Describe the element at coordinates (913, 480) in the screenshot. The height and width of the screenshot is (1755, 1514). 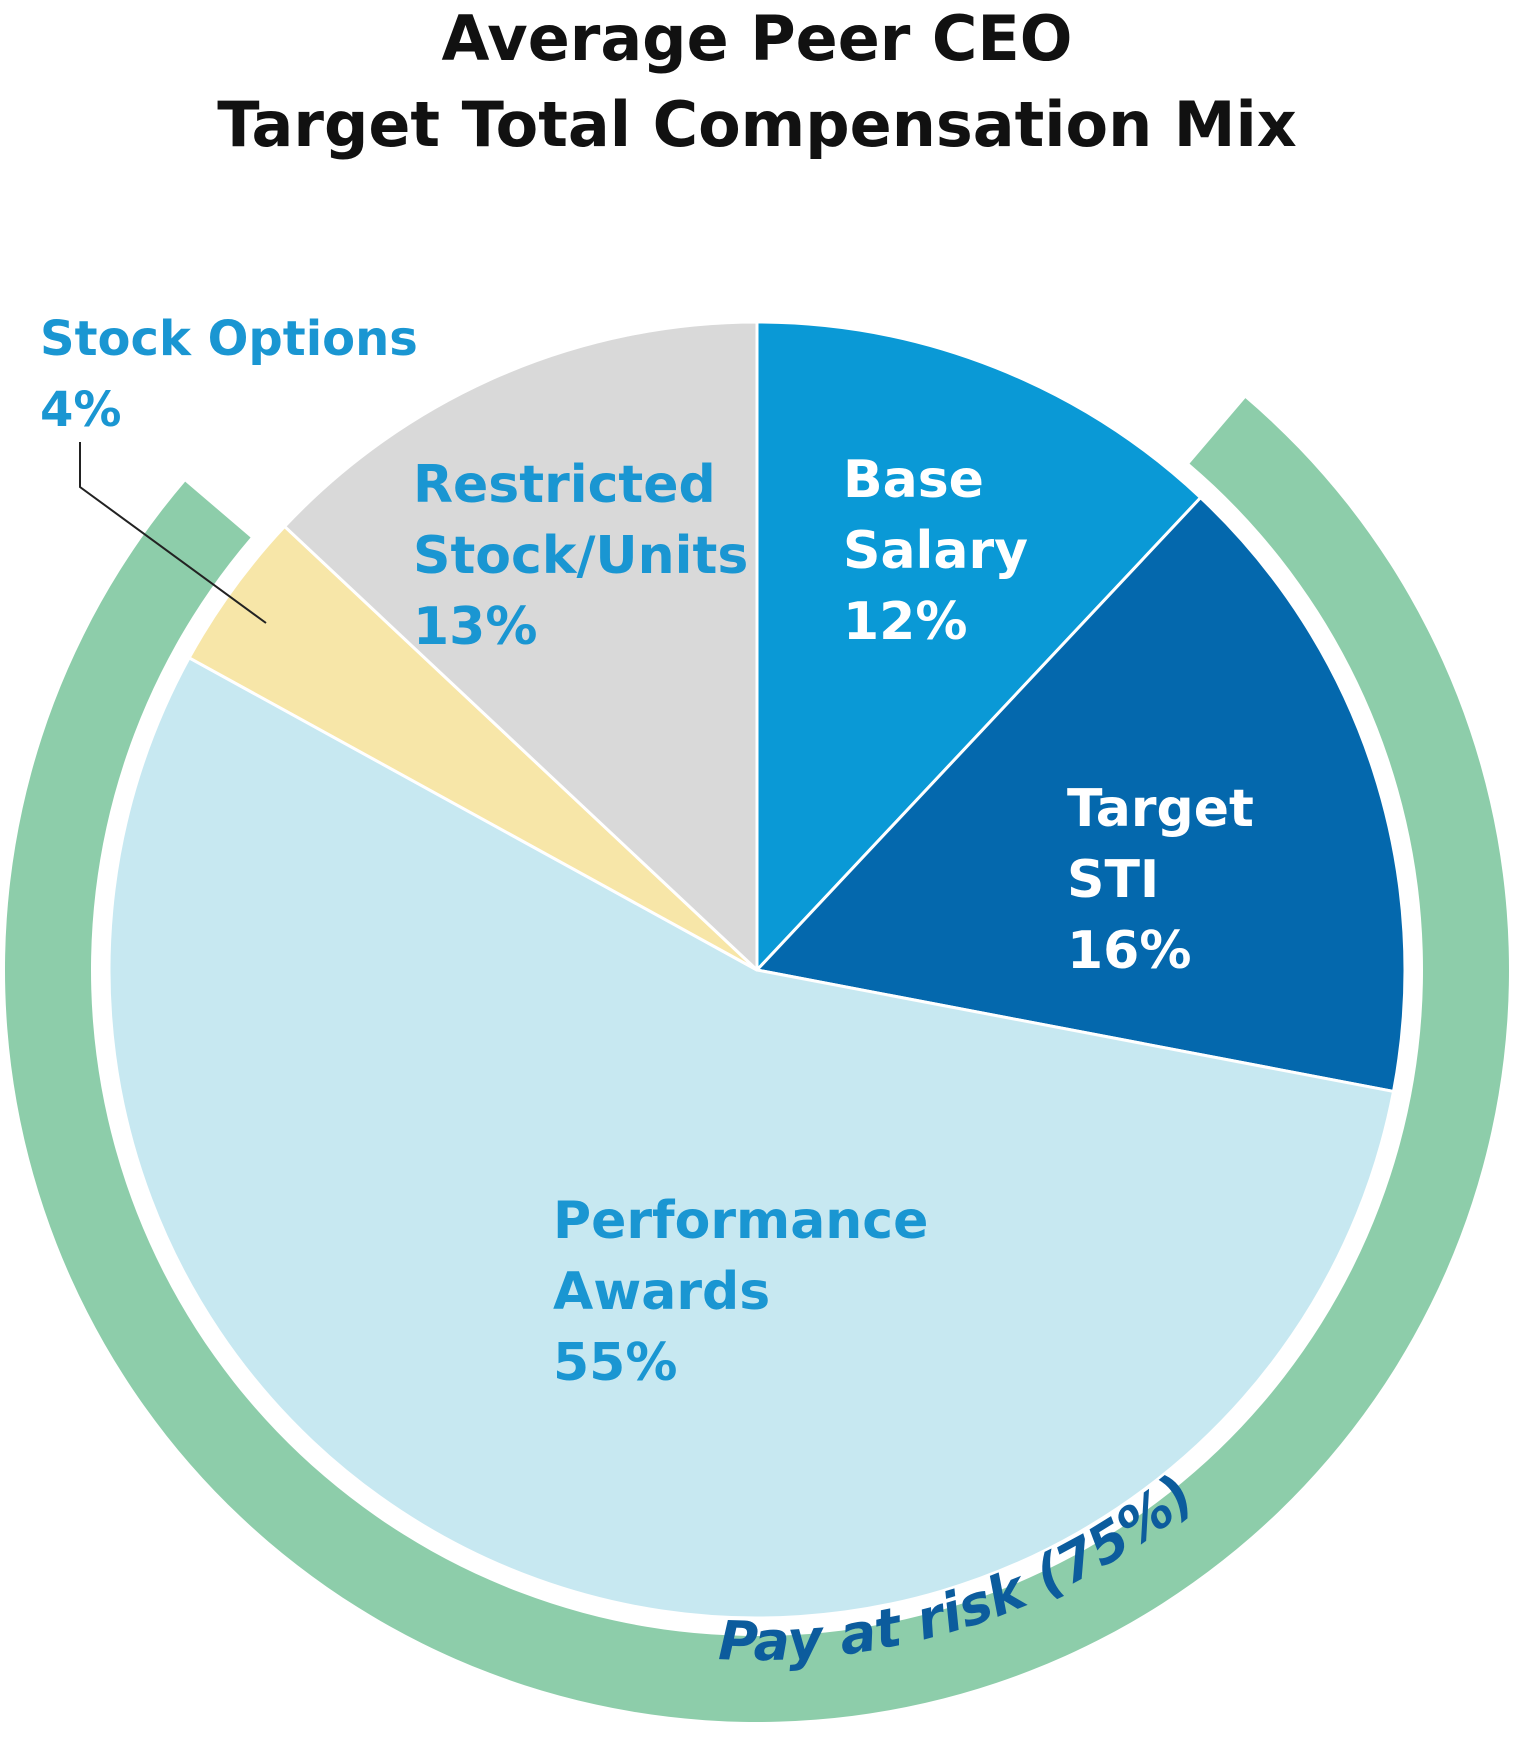
I see `label-text: Base` at that location.